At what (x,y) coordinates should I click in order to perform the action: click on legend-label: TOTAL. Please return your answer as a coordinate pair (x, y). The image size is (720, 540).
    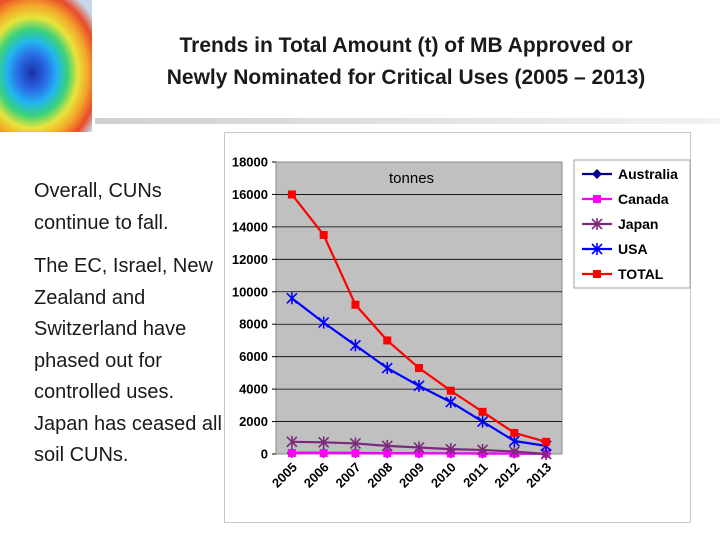
    Looking at the image, I should click on (641, 274).